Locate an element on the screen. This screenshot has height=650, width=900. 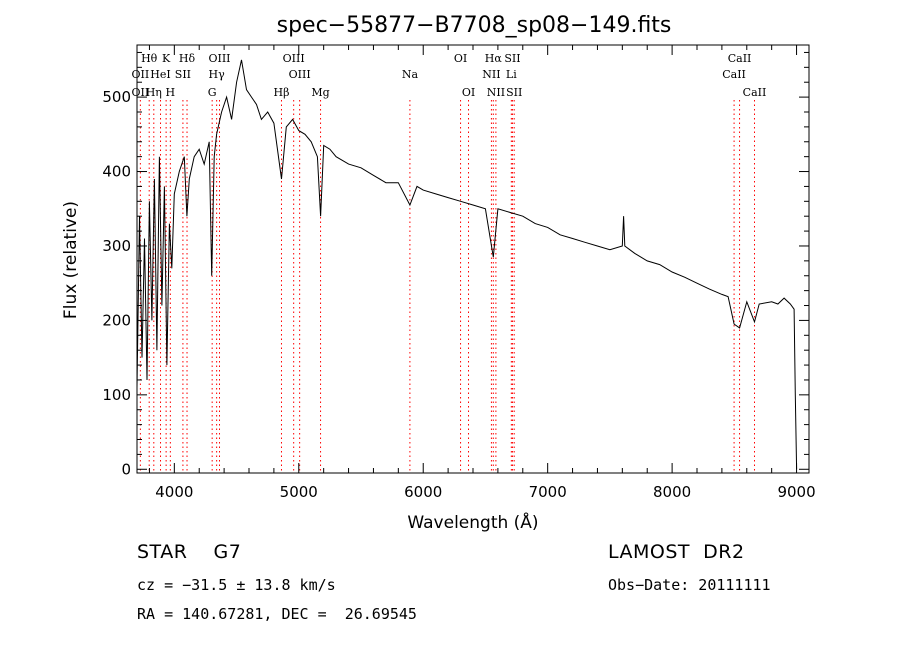
x-tick-label: 6000 is located at coordinates (423, 492).